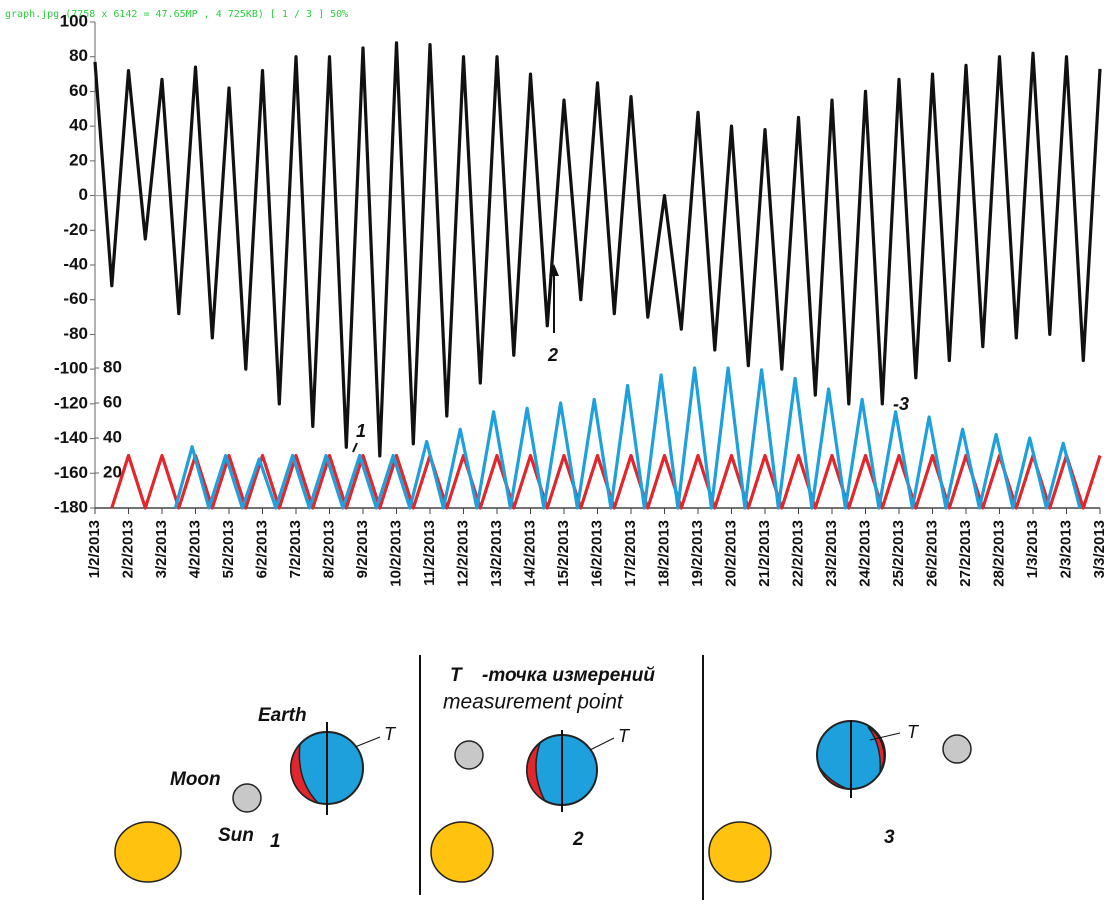 Image resolution: width=1120 pixels, height=905 pixels. I want to click on earth-label: Earth, so click(282, 715).